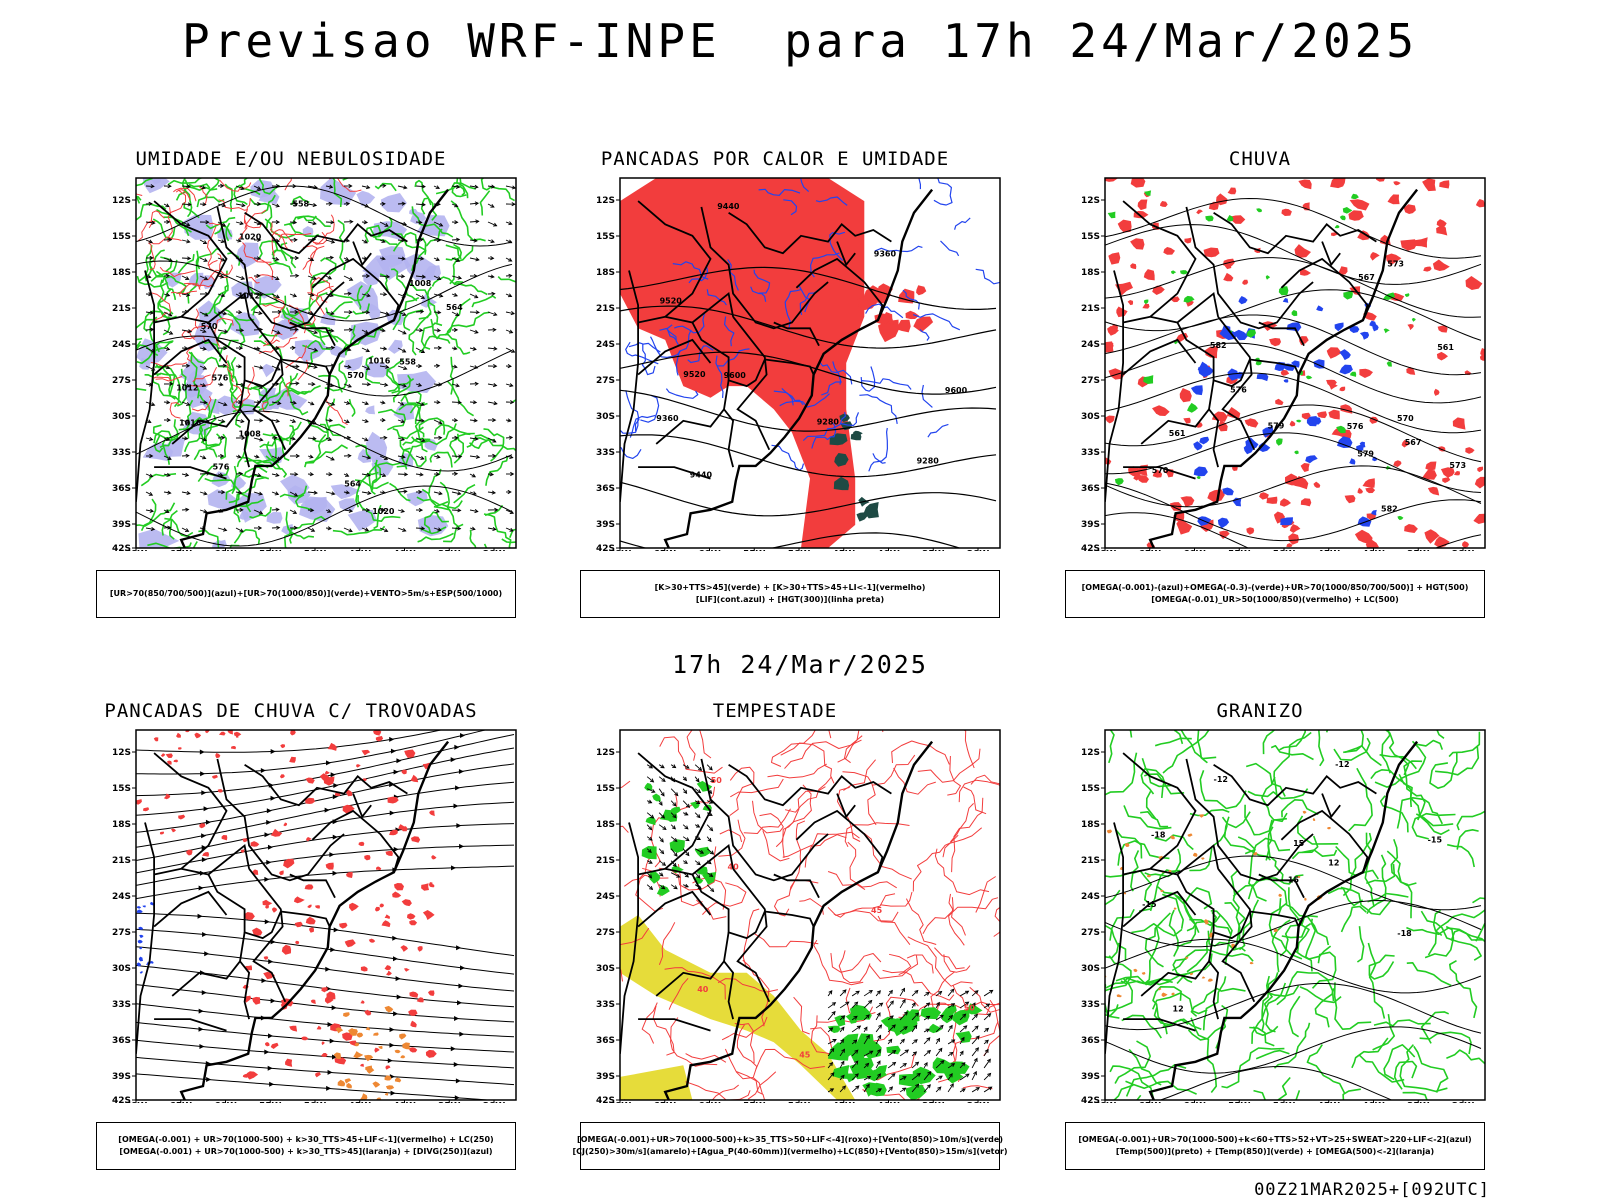 This screenshot has height=1200, width=1600. I want to click on lon-tick-label: 40W, so click(1373, 1102).